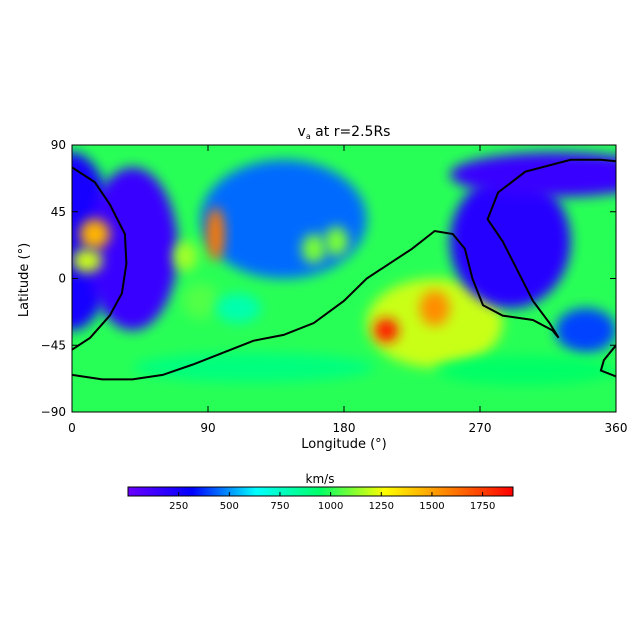 The width and height of the screenshot is (640, 640). I want to click on y-tick-label: −90, so click(53, 412).